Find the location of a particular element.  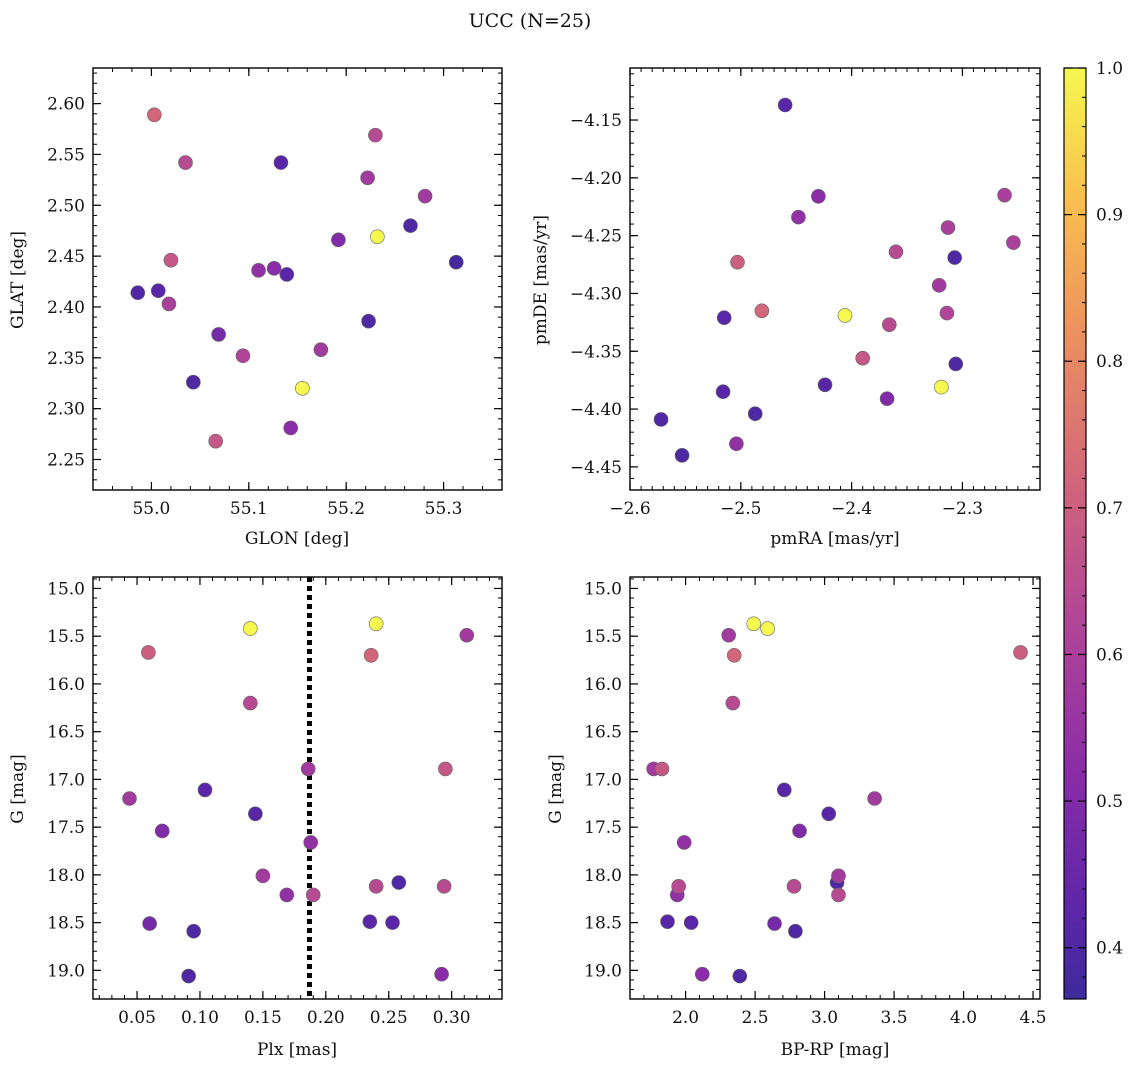

colorbar-gradient is located at coordinates (1075, 533).